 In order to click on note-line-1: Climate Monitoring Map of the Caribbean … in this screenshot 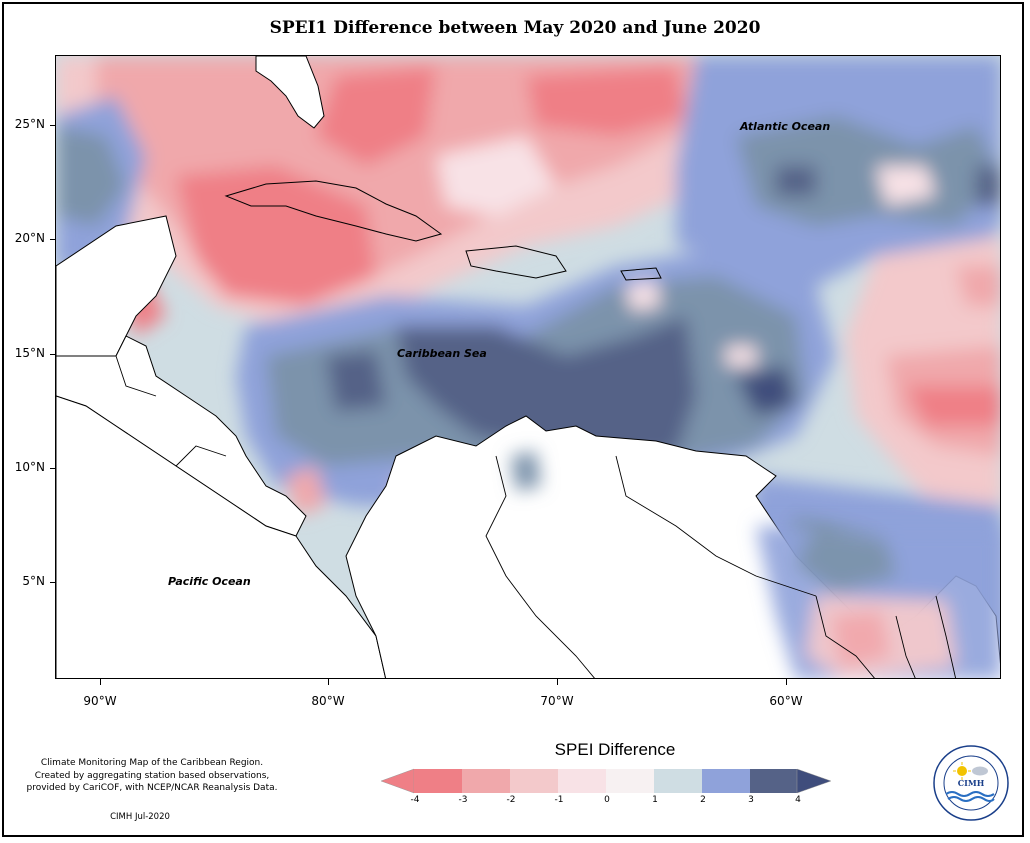, I will do `click(152, 763)`.